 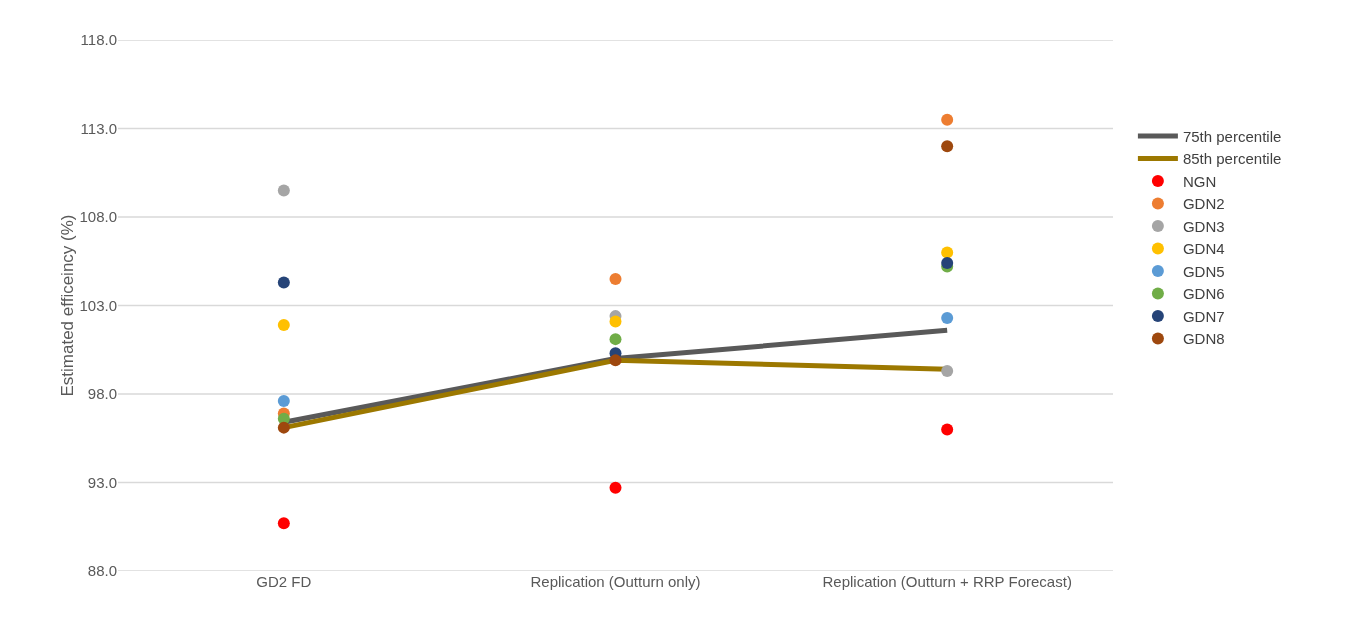 What do you see at coordinates (284, 581) in the screenshot?
I see `x-tick-label: GD2 FD` at bounding box center [284, 581].